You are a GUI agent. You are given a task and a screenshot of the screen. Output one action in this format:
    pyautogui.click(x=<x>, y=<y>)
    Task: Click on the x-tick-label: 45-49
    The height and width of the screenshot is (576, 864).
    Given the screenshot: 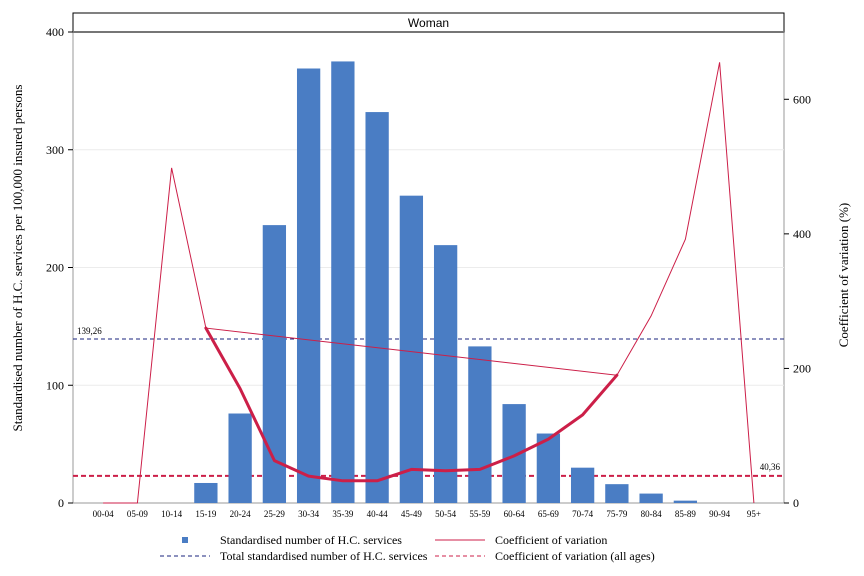 What is the action you would take?
    pyautogui.click(x=411, y=514)
    